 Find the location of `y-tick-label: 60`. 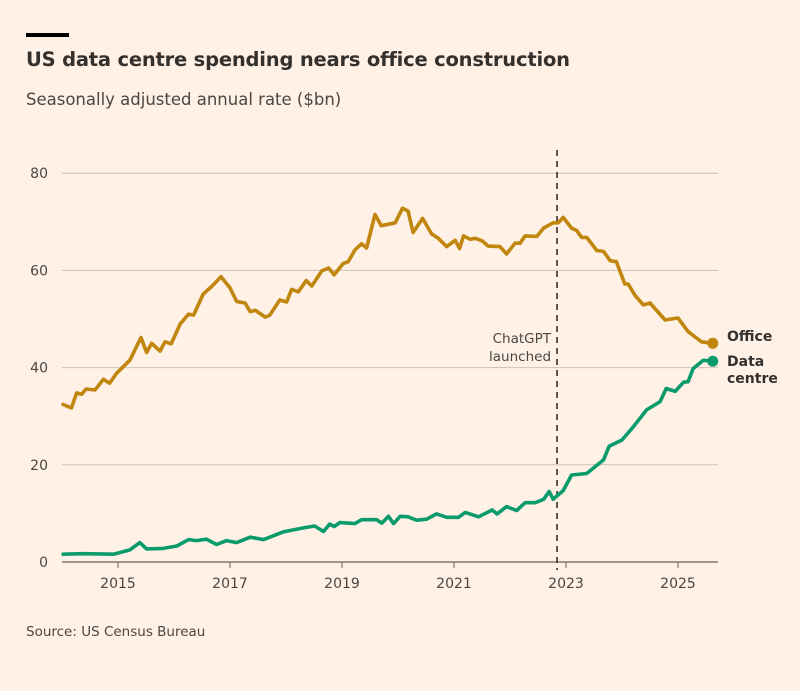

y-tick-label: 60 is located at coordinates (39, 271).